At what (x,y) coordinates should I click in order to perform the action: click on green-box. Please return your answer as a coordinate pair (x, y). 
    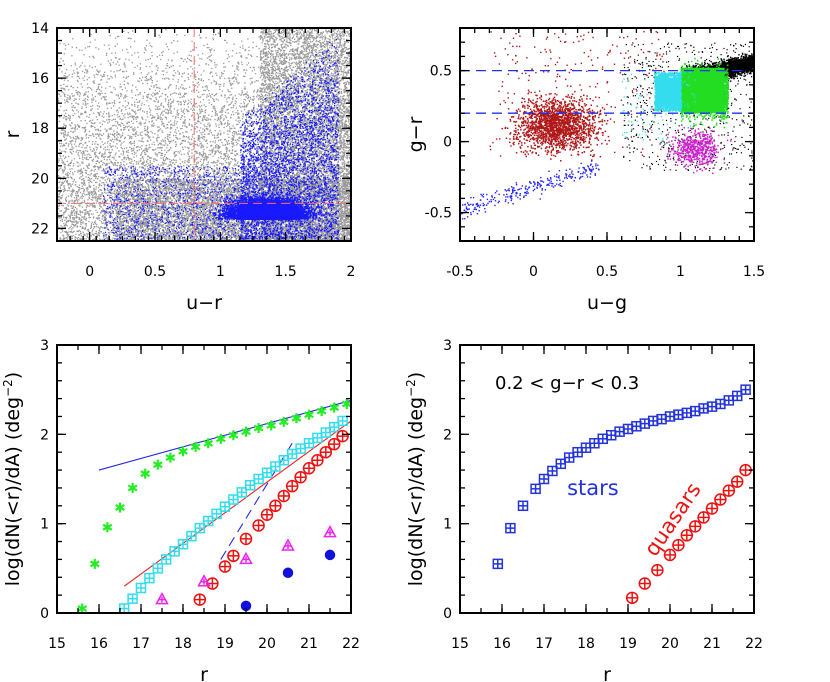
    Looking at the image, I should click on (702, 90).